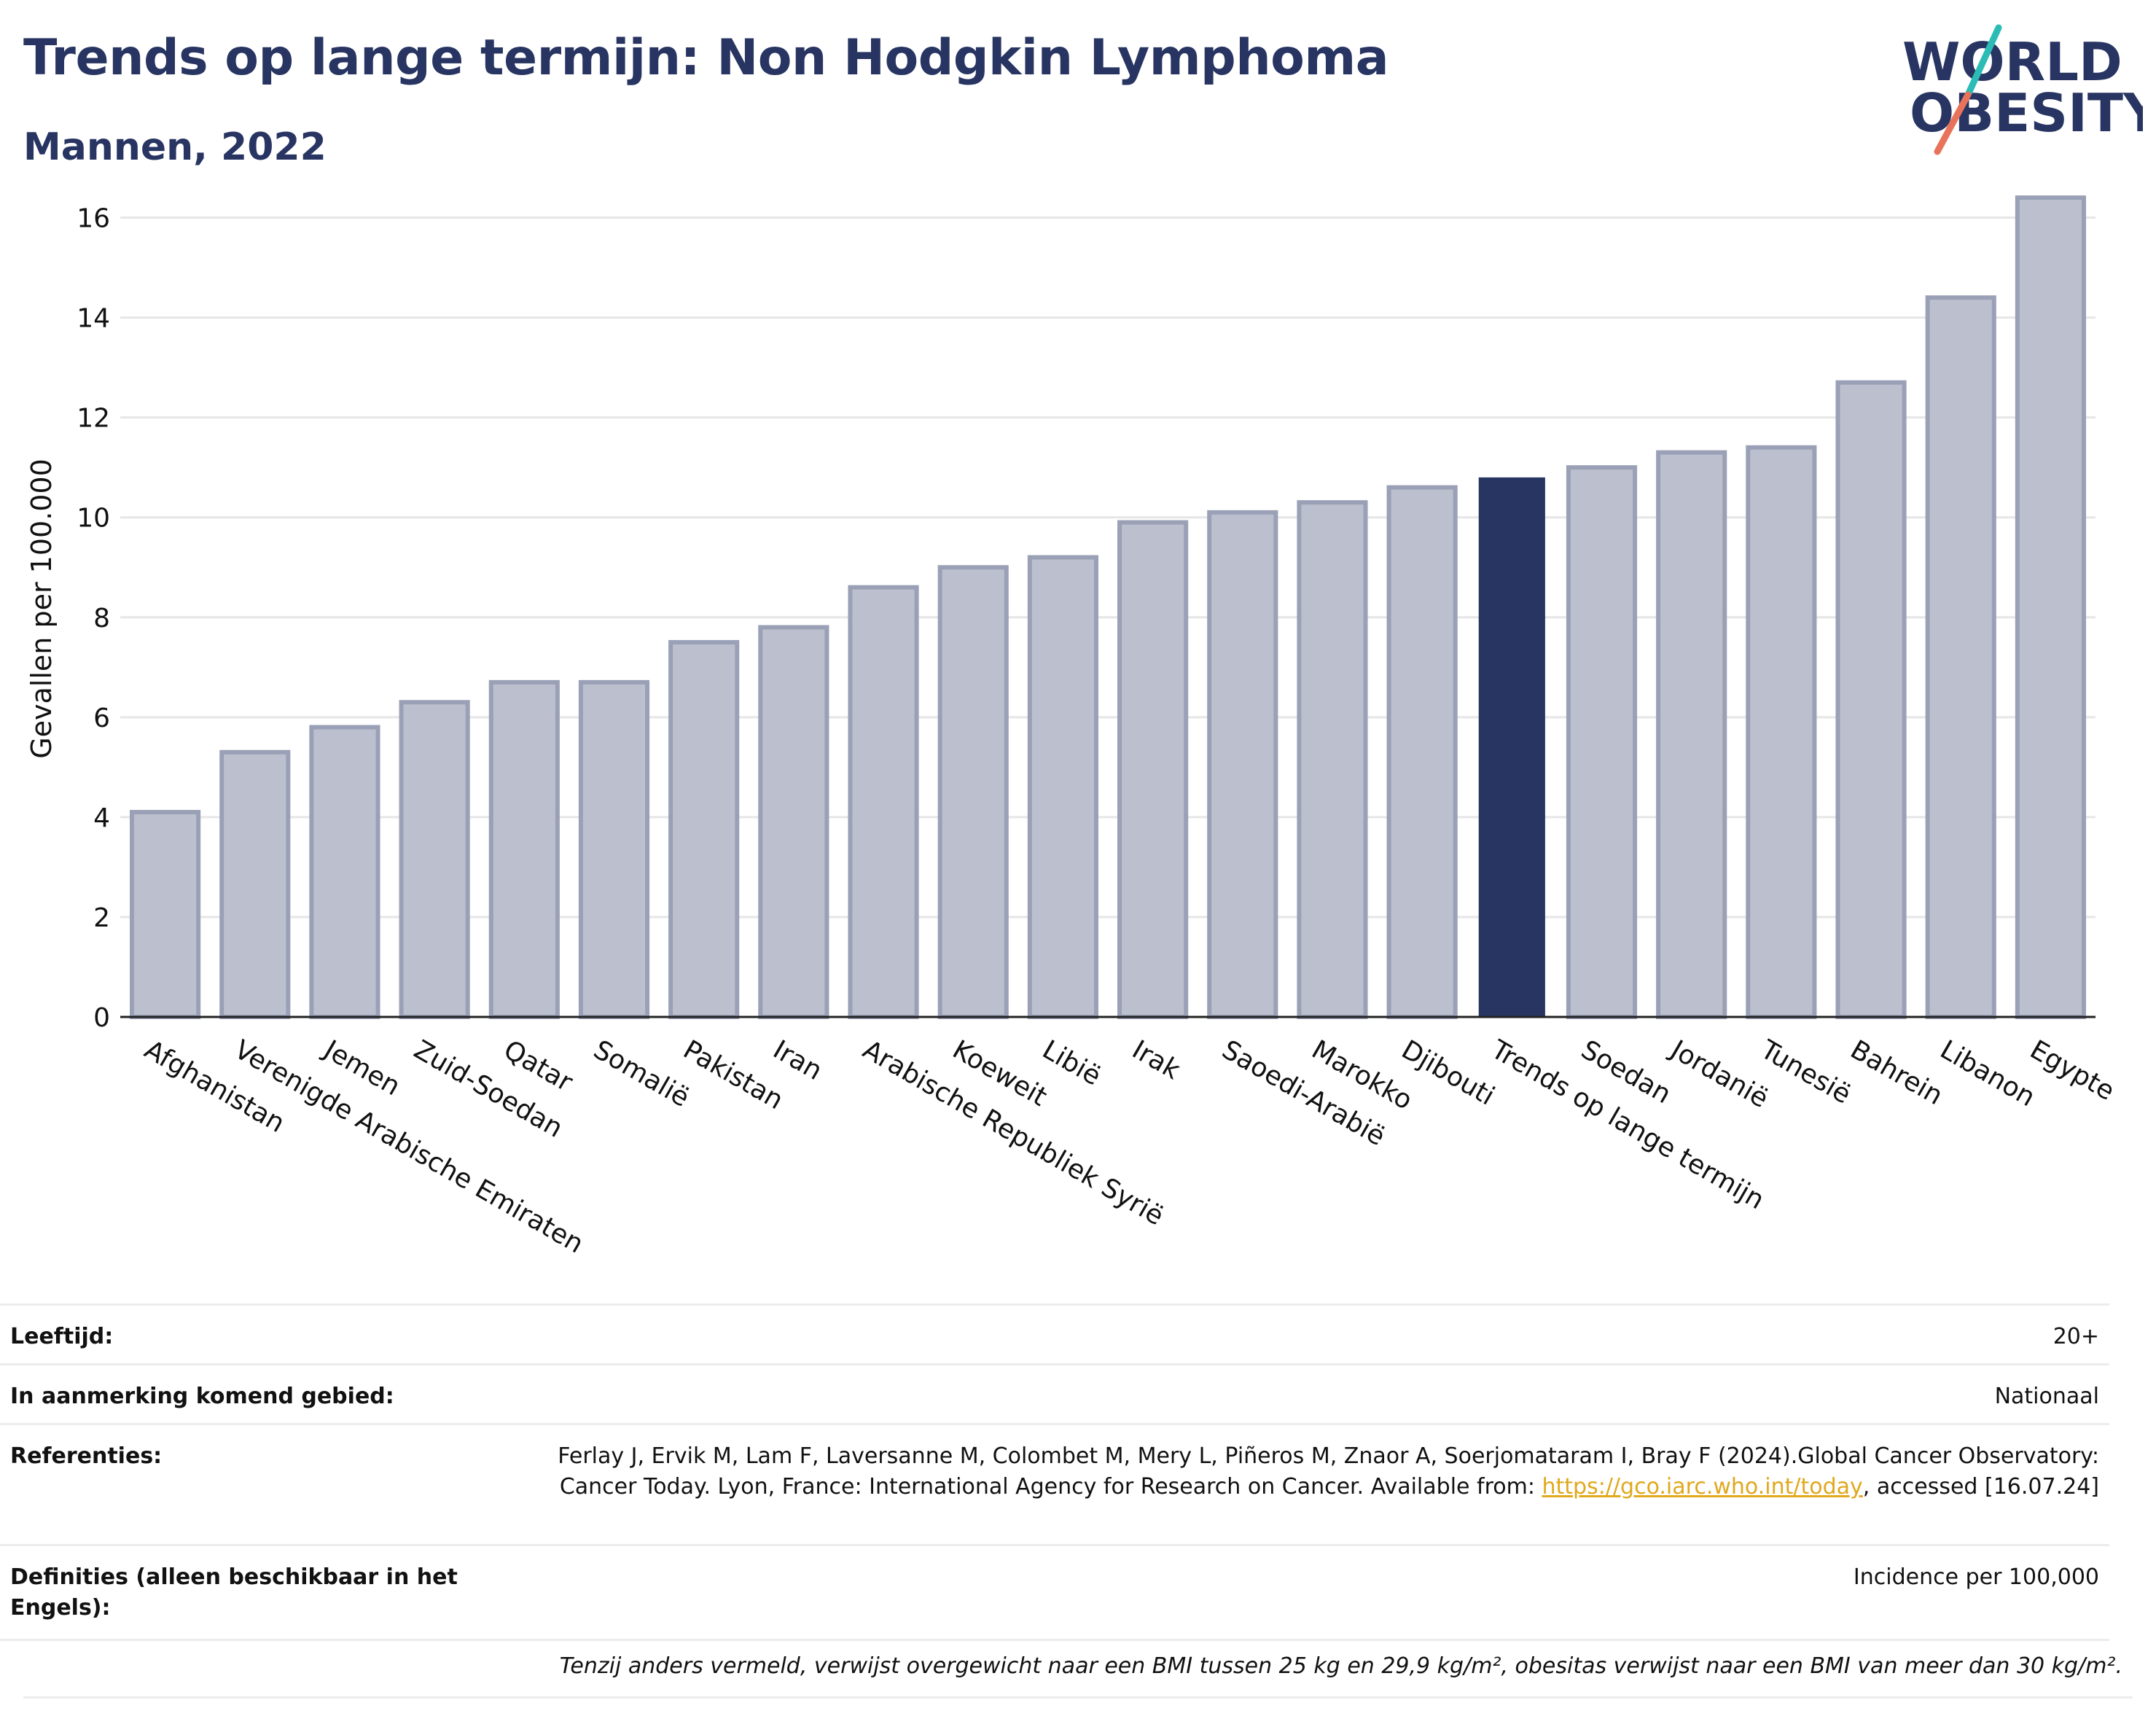 This screenshot has height=1735, width=2156. I want to click on metadata-divider, so click(1055, 1640).